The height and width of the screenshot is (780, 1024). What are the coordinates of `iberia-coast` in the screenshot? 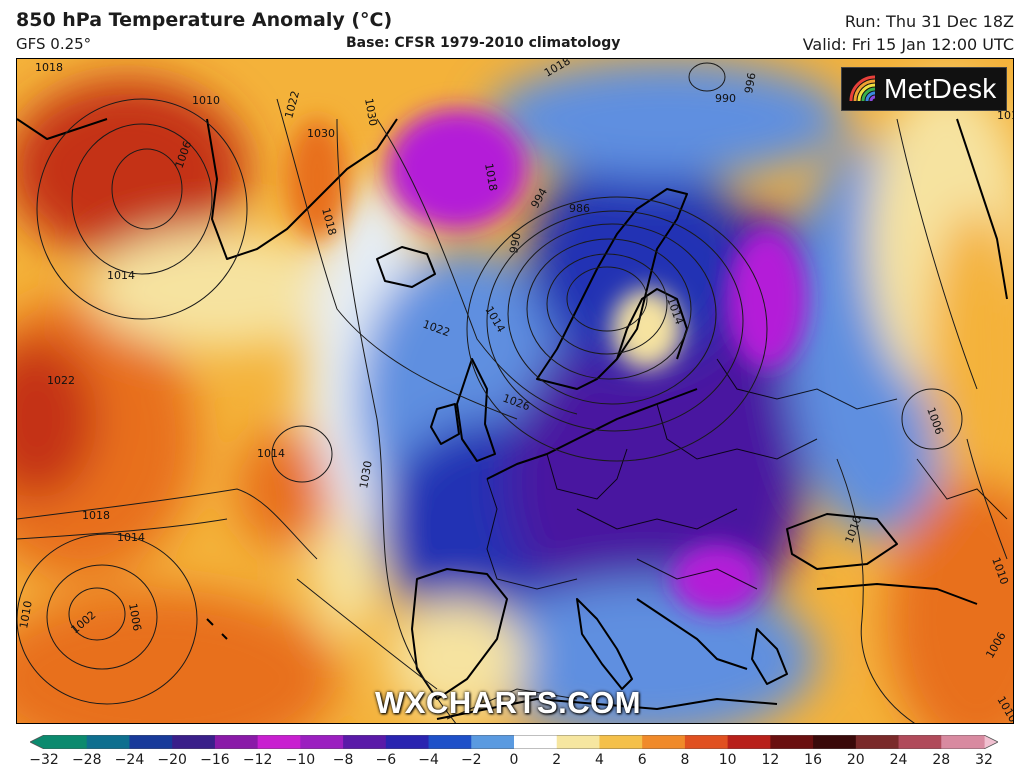 It's located at (459, 634).